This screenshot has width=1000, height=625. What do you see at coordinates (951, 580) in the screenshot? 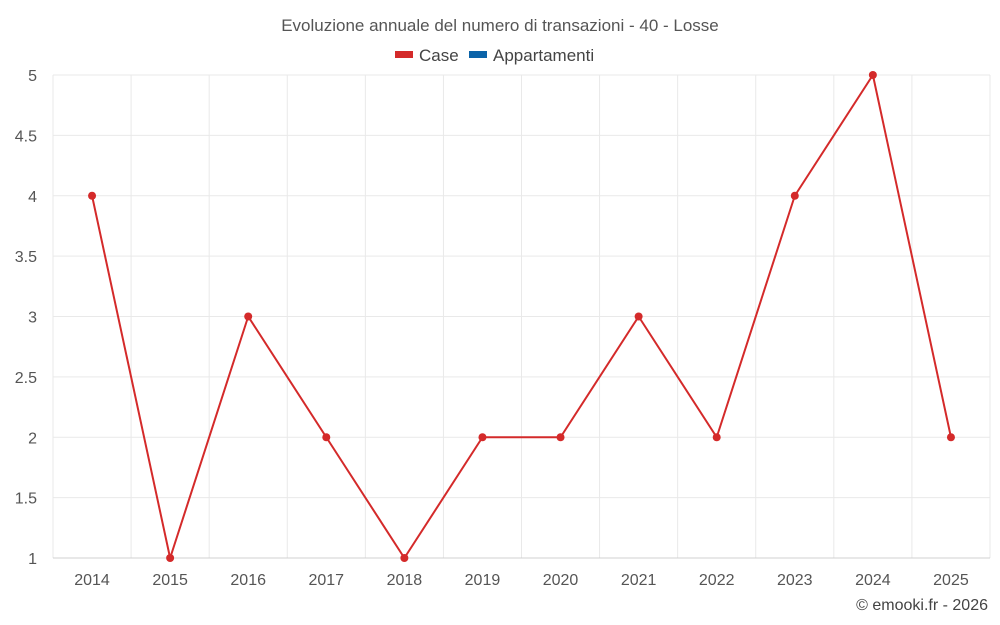
I see `x-tick-label: 2025` at bounding box center [951, 580].